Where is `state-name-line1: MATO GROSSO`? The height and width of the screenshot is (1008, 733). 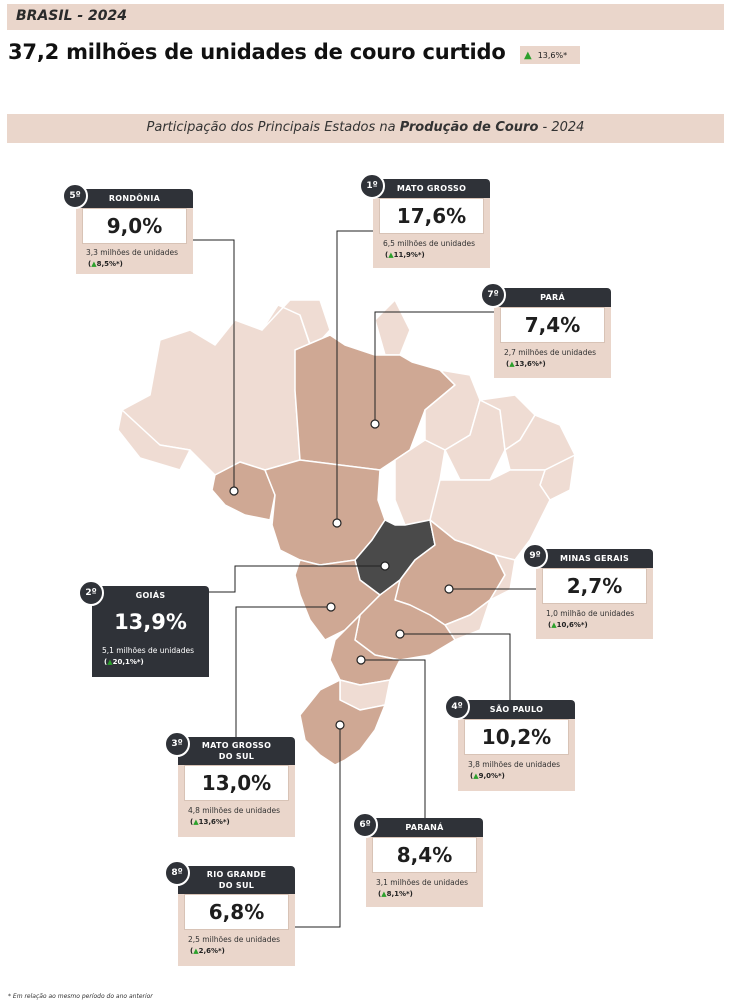 state-name-line1: MATO GROSSO is located at coordinates (236, 745).